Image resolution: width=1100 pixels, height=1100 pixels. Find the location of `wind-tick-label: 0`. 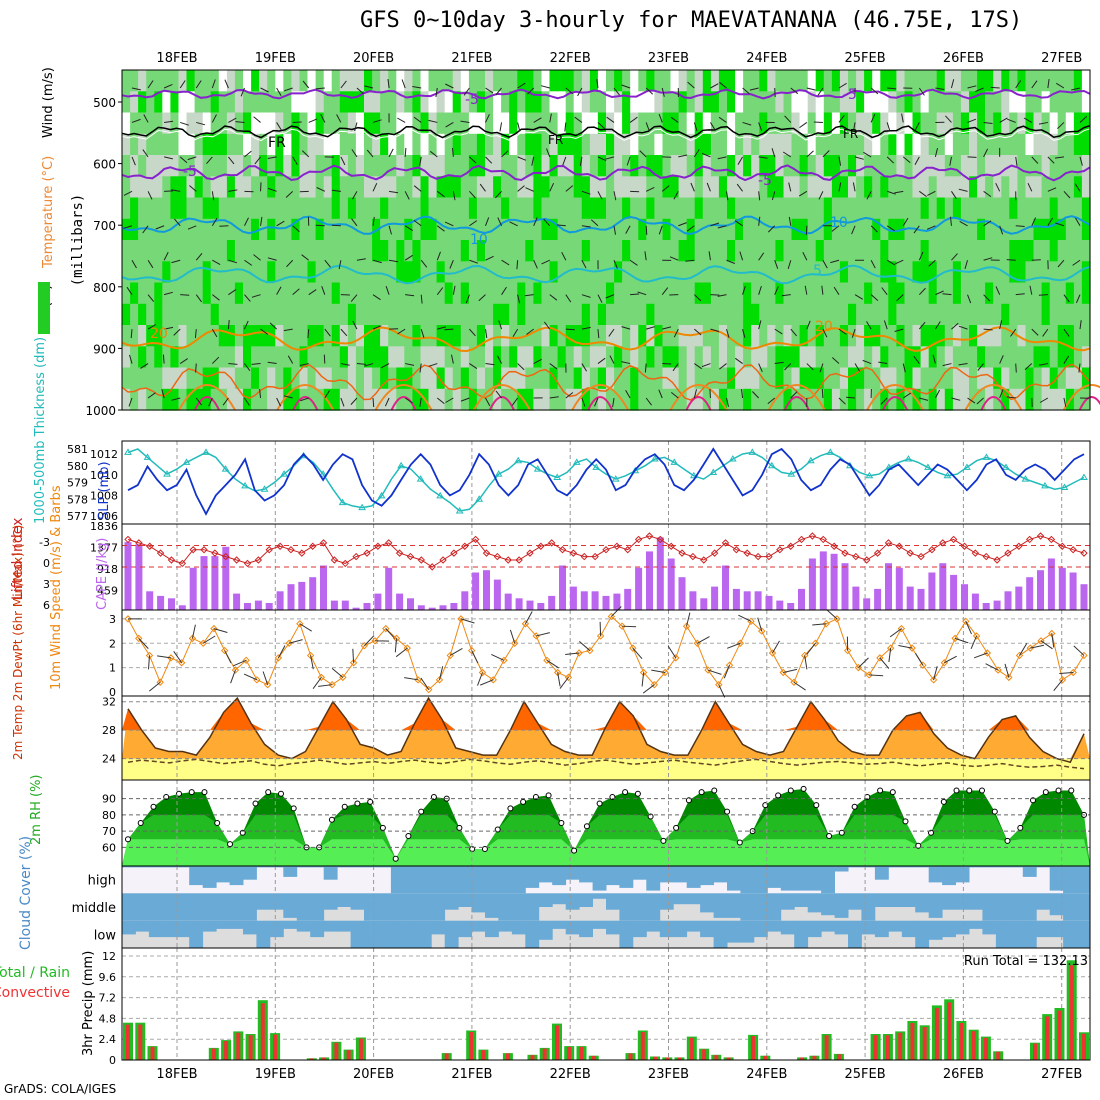

wind-tick-label: 0 is located at coordinates (112, 692).